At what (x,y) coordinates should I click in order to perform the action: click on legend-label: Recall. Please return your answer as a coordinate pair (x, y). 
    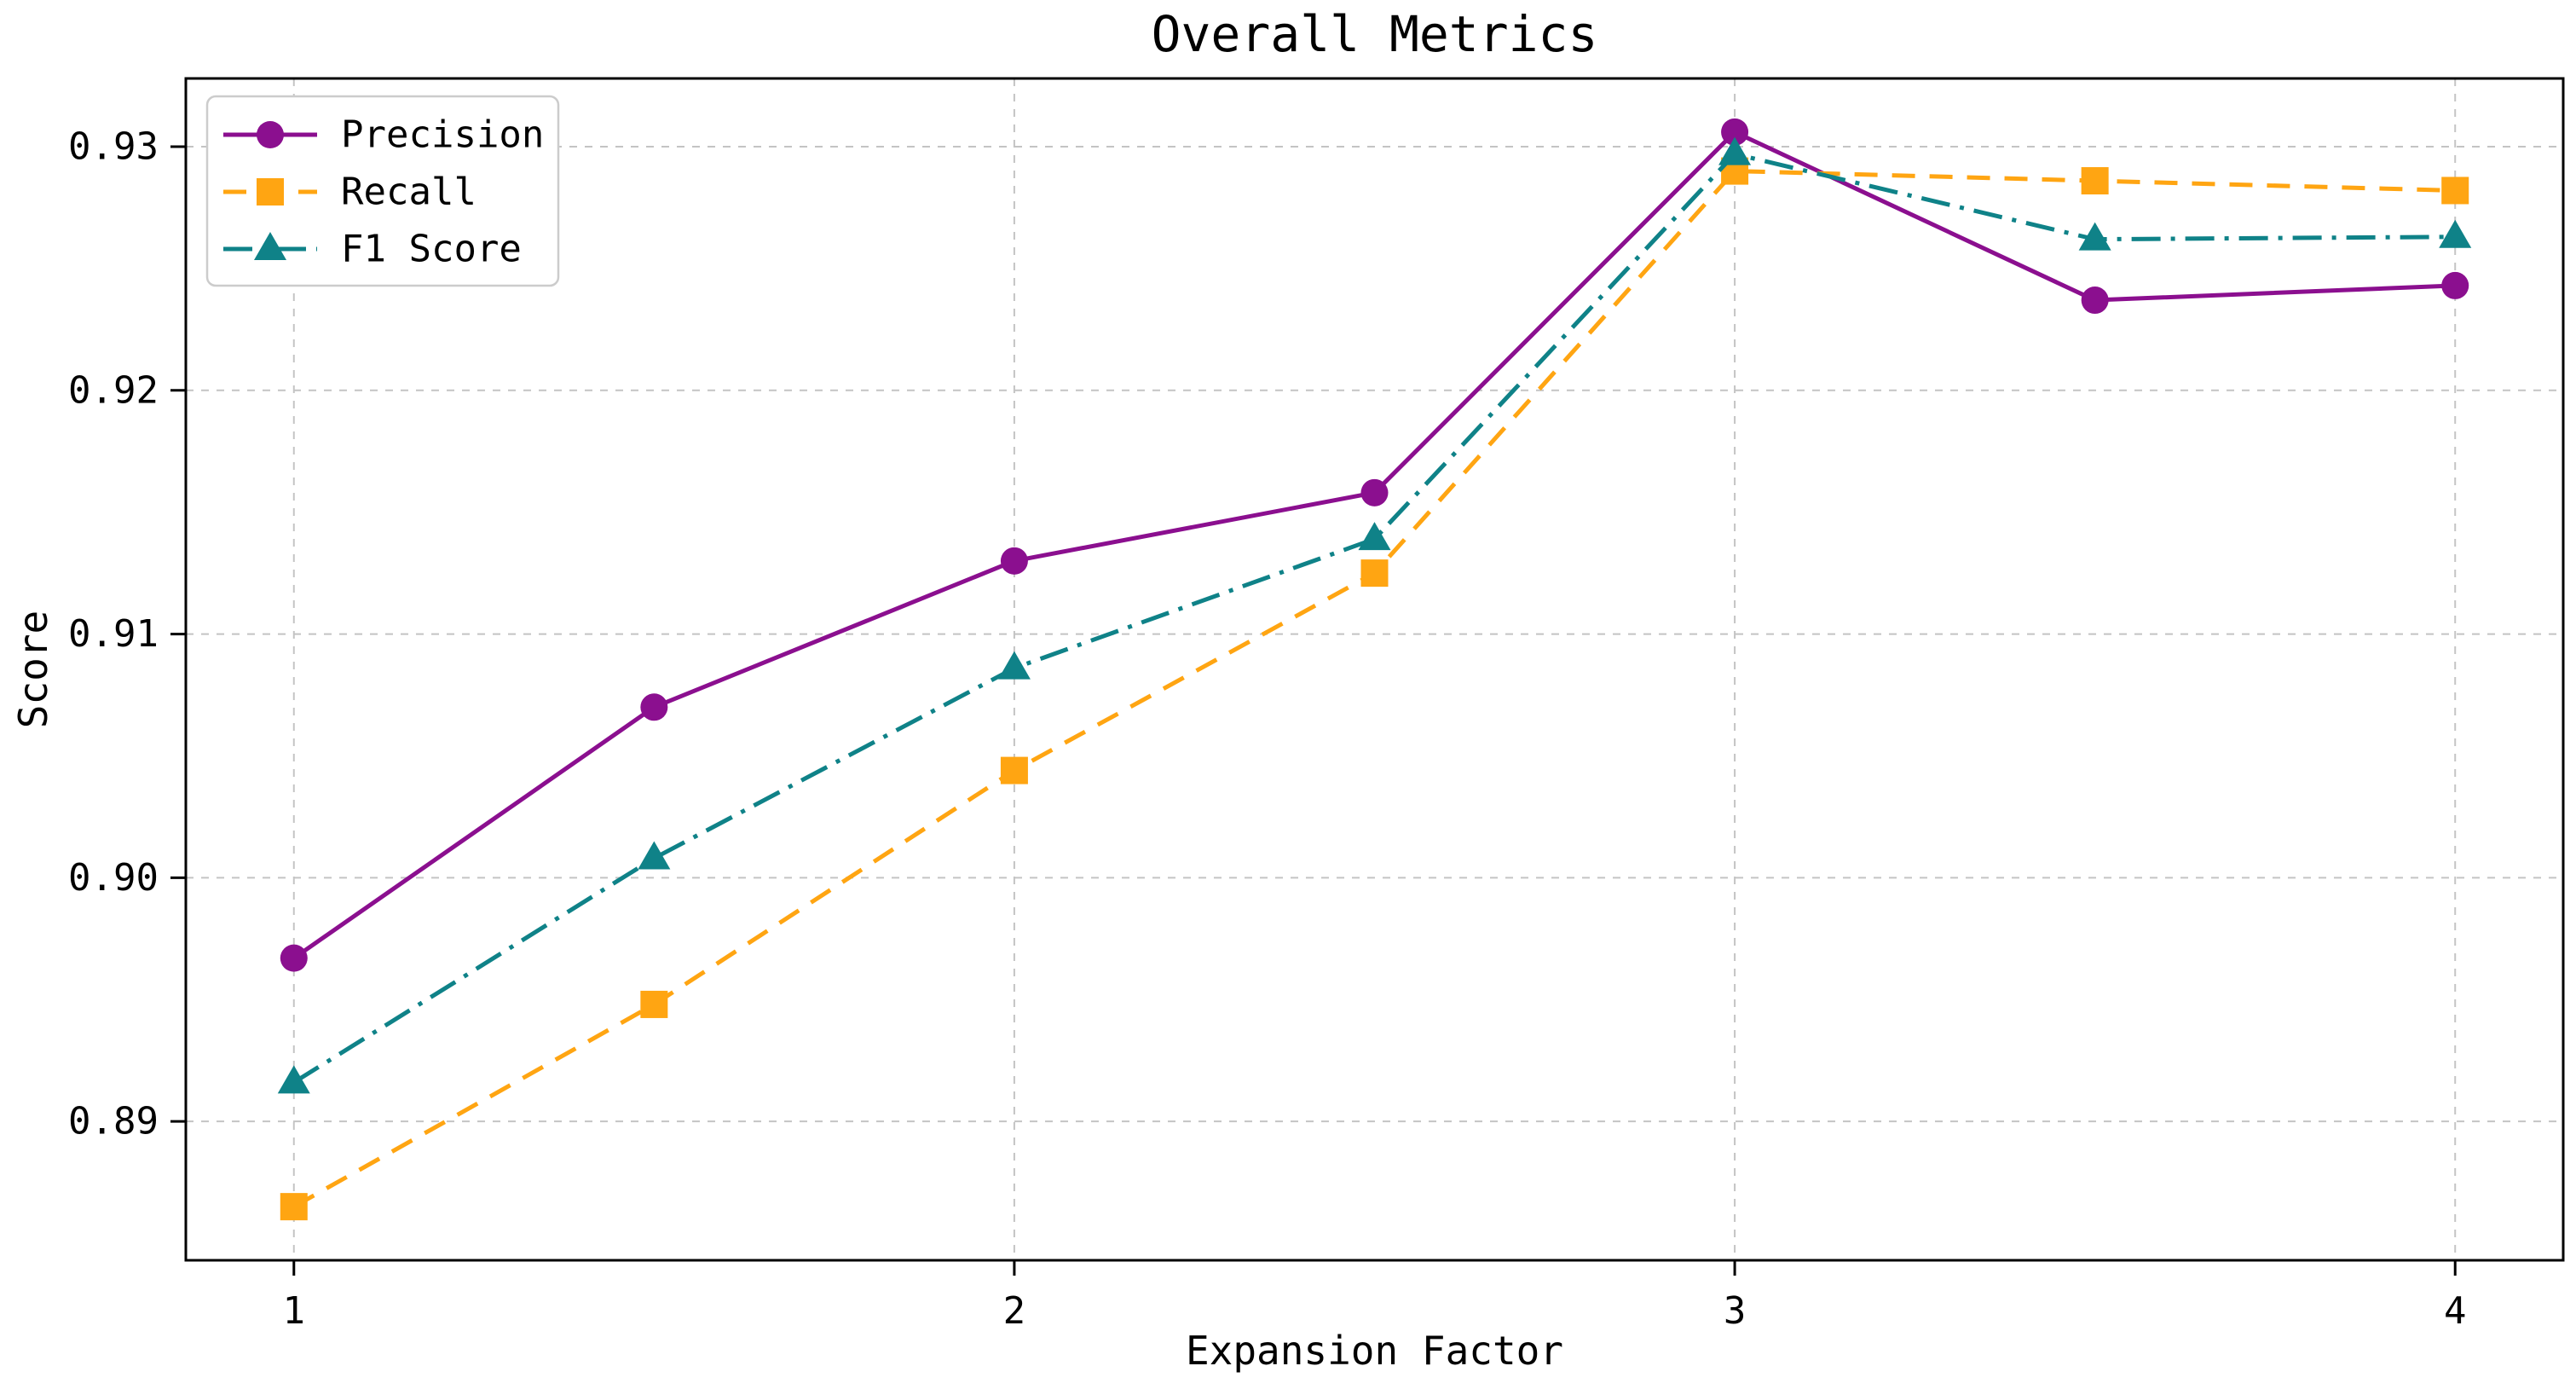
    Looking at the image, I should click on (409, 193).